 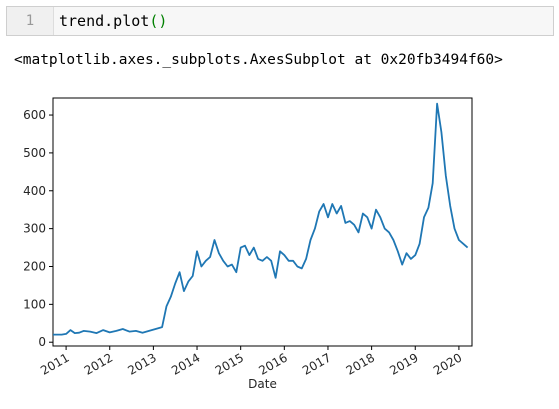 What do you see at coordinates (158, 21) in the screenshot?
I see `code-parens: ()` at bounding box center [158, 21].